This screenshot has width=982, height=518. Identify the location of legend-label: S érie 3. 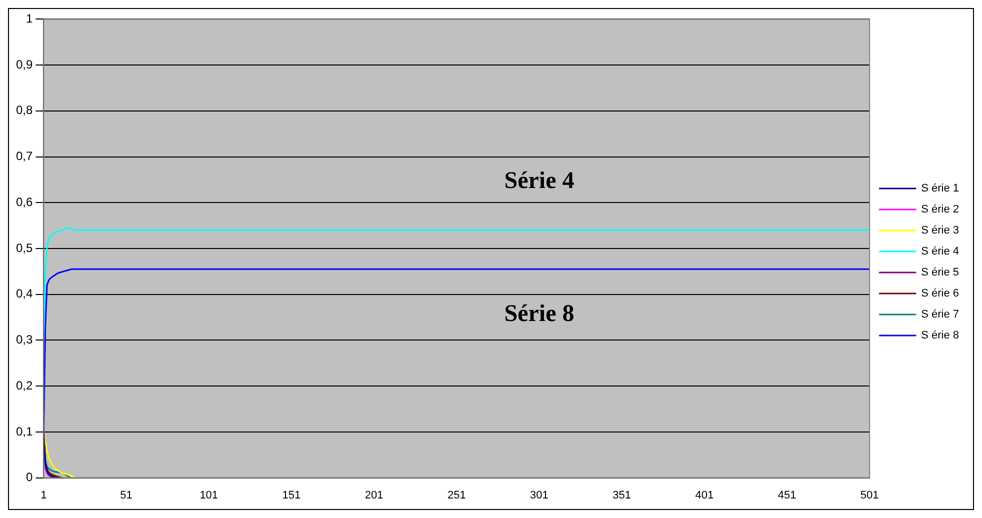
(940, 230).